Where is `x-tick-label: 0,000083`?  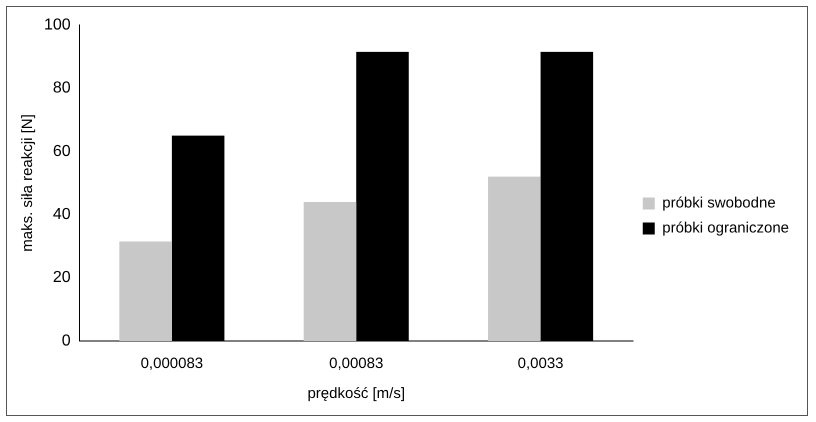 x-tick-label: 0,000083 is located at coordinates (172, 363).